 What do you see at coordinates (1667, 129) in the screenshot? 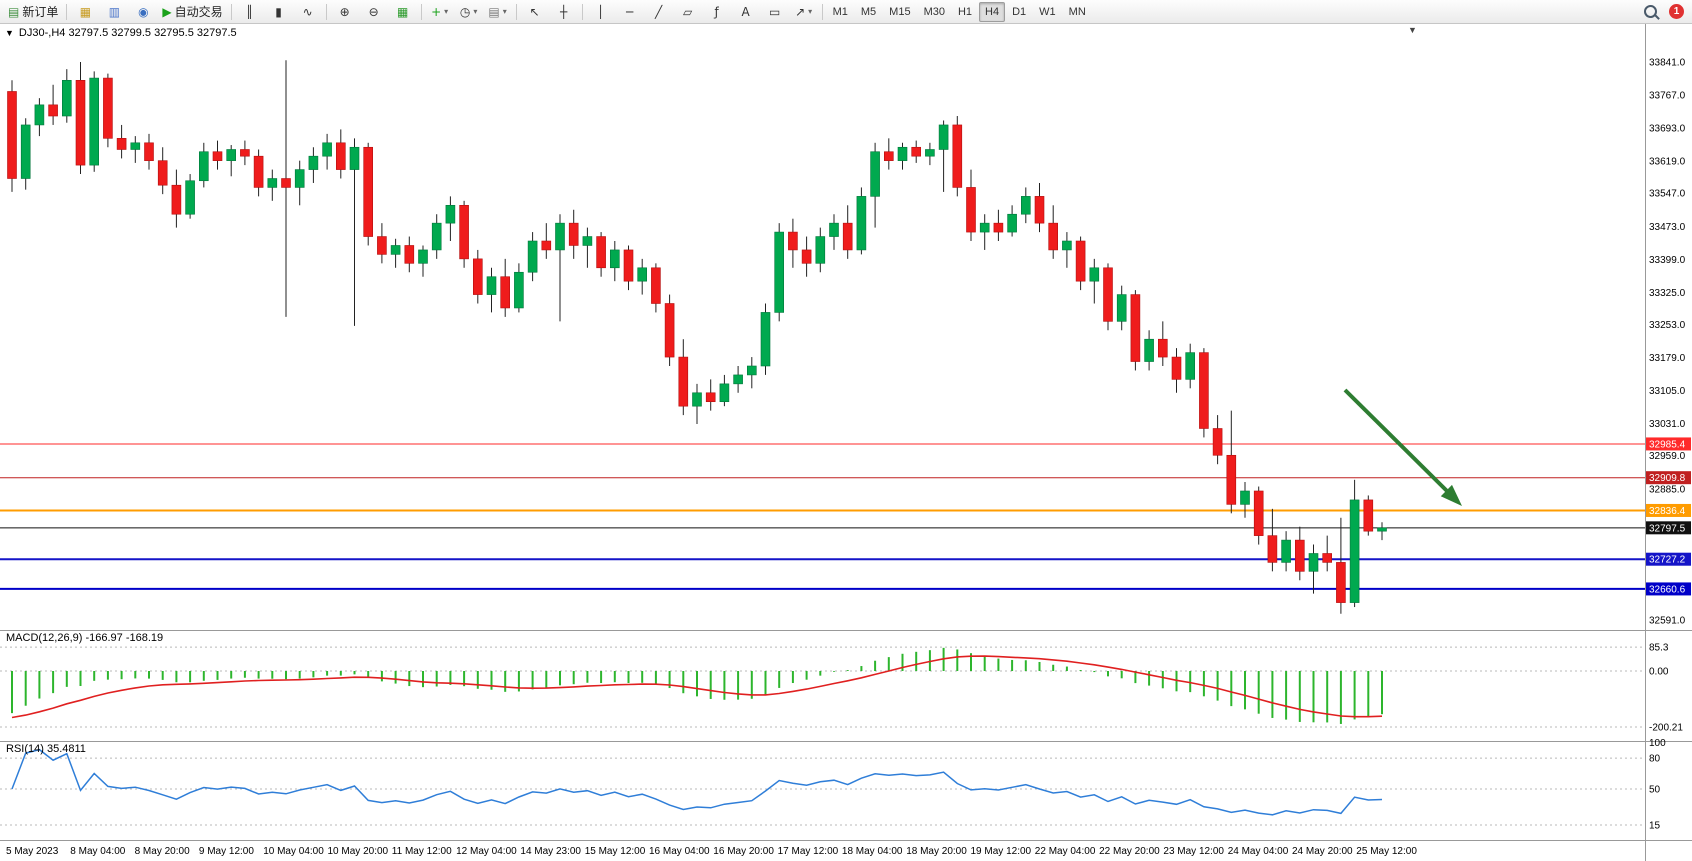
I see `svg-text: 33693.0` at bounding box center [1667, 129].